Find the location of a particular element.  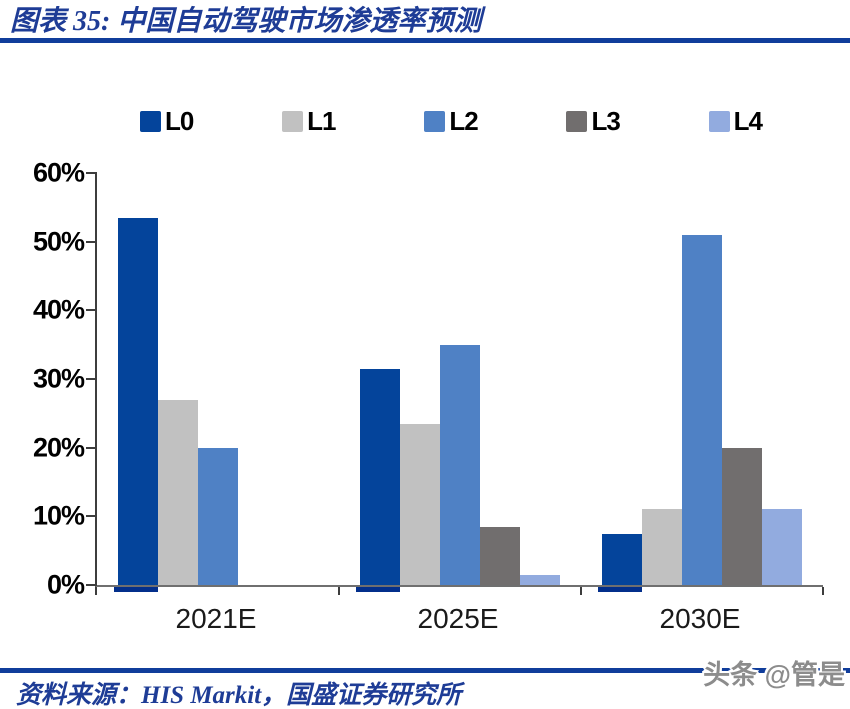

bar-2030e-l0 is located at coordinates (622, 559).